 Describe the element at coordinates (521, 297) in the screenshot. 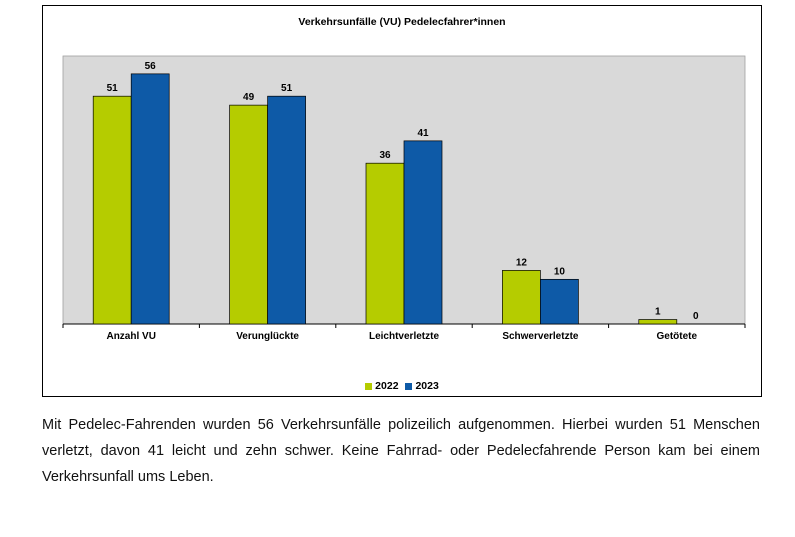

I see `bar-2022-schwerverletzte` at that location.